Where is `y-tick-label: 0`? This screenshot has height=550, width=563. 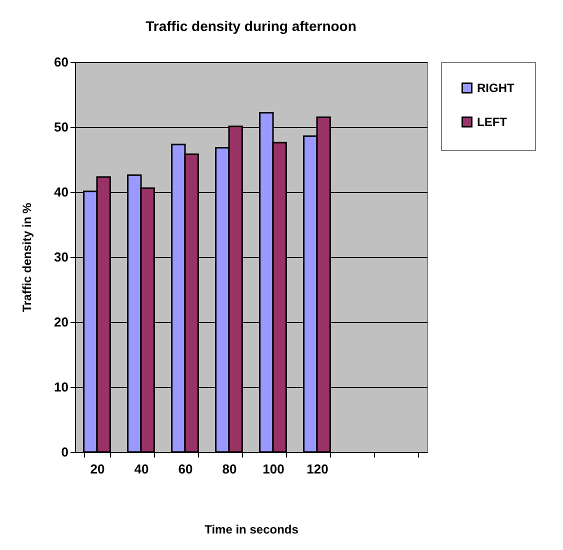 y-tick-label: 0 is located at coordinates (64, 452).